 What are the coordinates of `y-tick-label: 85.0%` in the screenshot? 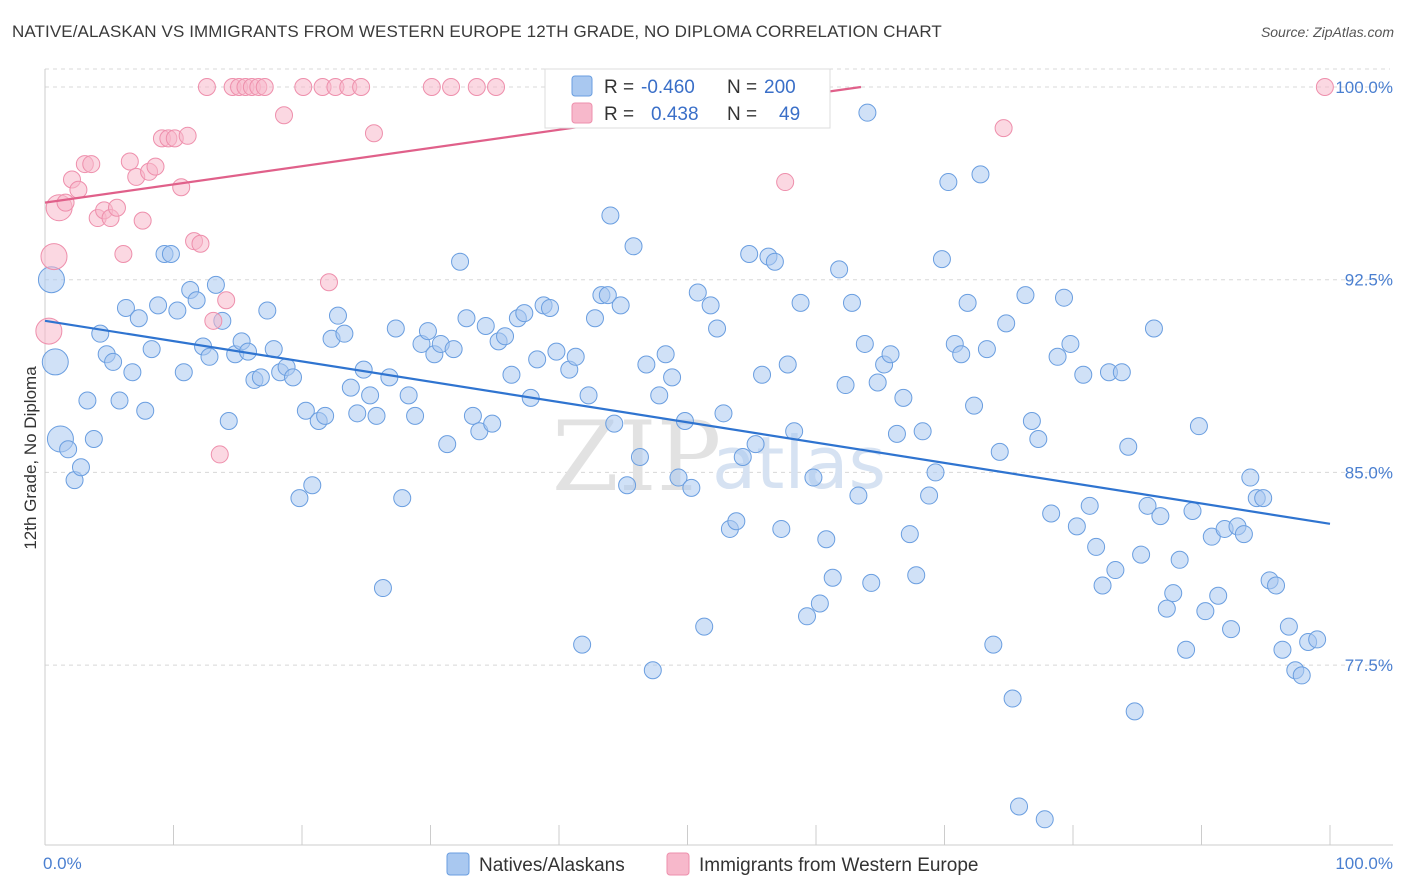 It's located at (1369, 472).